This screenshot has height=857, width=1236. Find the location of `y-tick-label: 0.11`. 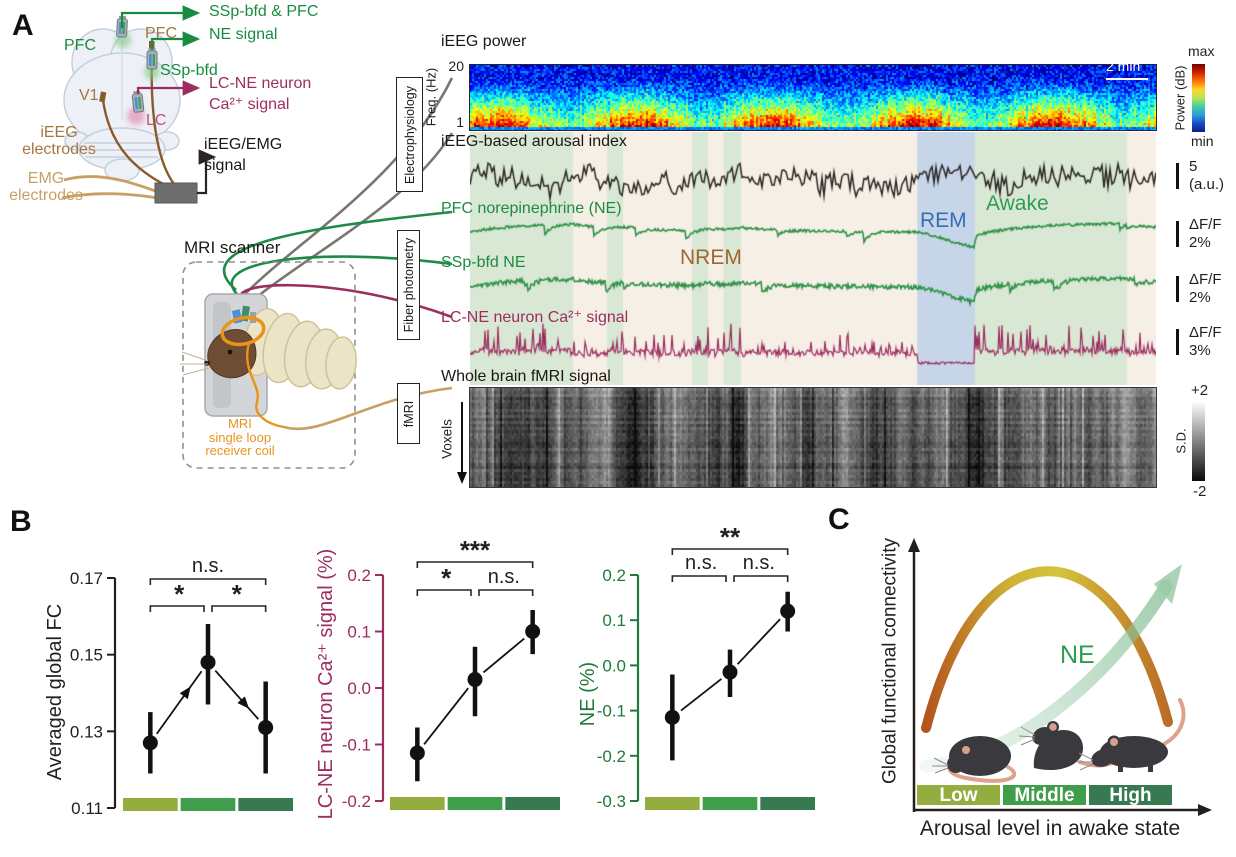

y-tick-label: 0.11 is located at coordinates (87, 808).